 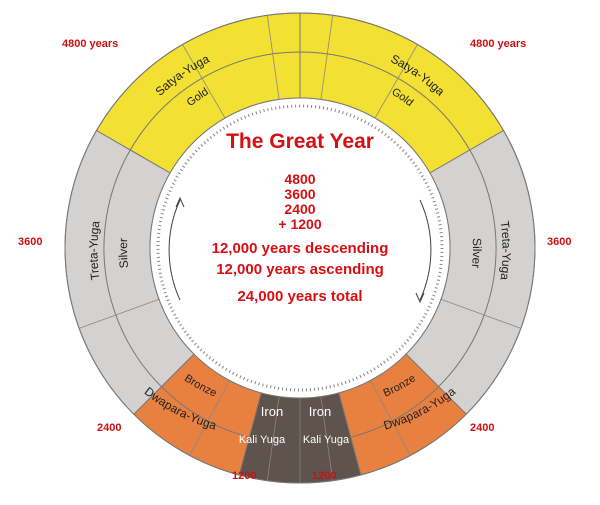 I want to click on sum-line-1: 4800, so click(x=300, y=179).